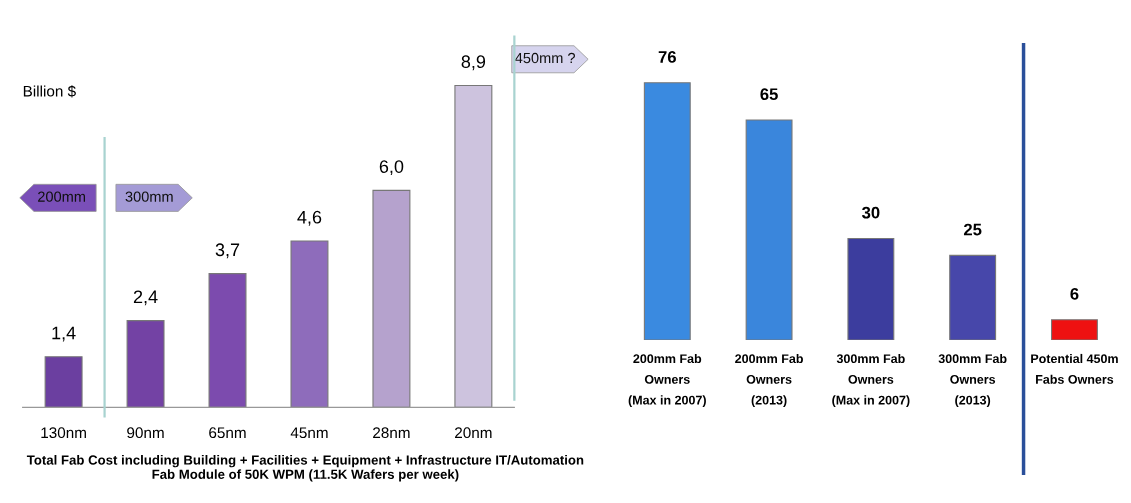 The image size is (1131, 503). Describe the element at coordinates (63, 433) in the screenshot. I see `x-tick-label: 130nm` at that location.